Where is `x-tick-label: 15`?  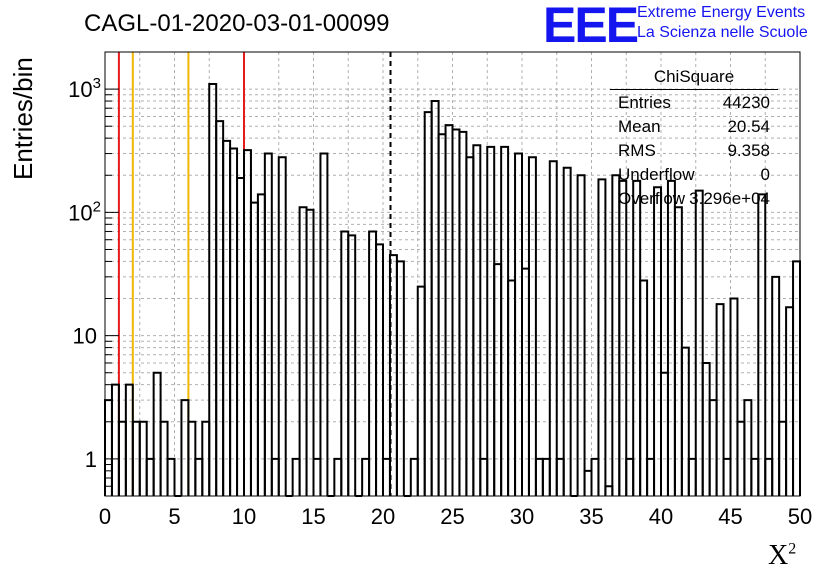 x-tick-label: 15 is located at coordinates (313, 516).